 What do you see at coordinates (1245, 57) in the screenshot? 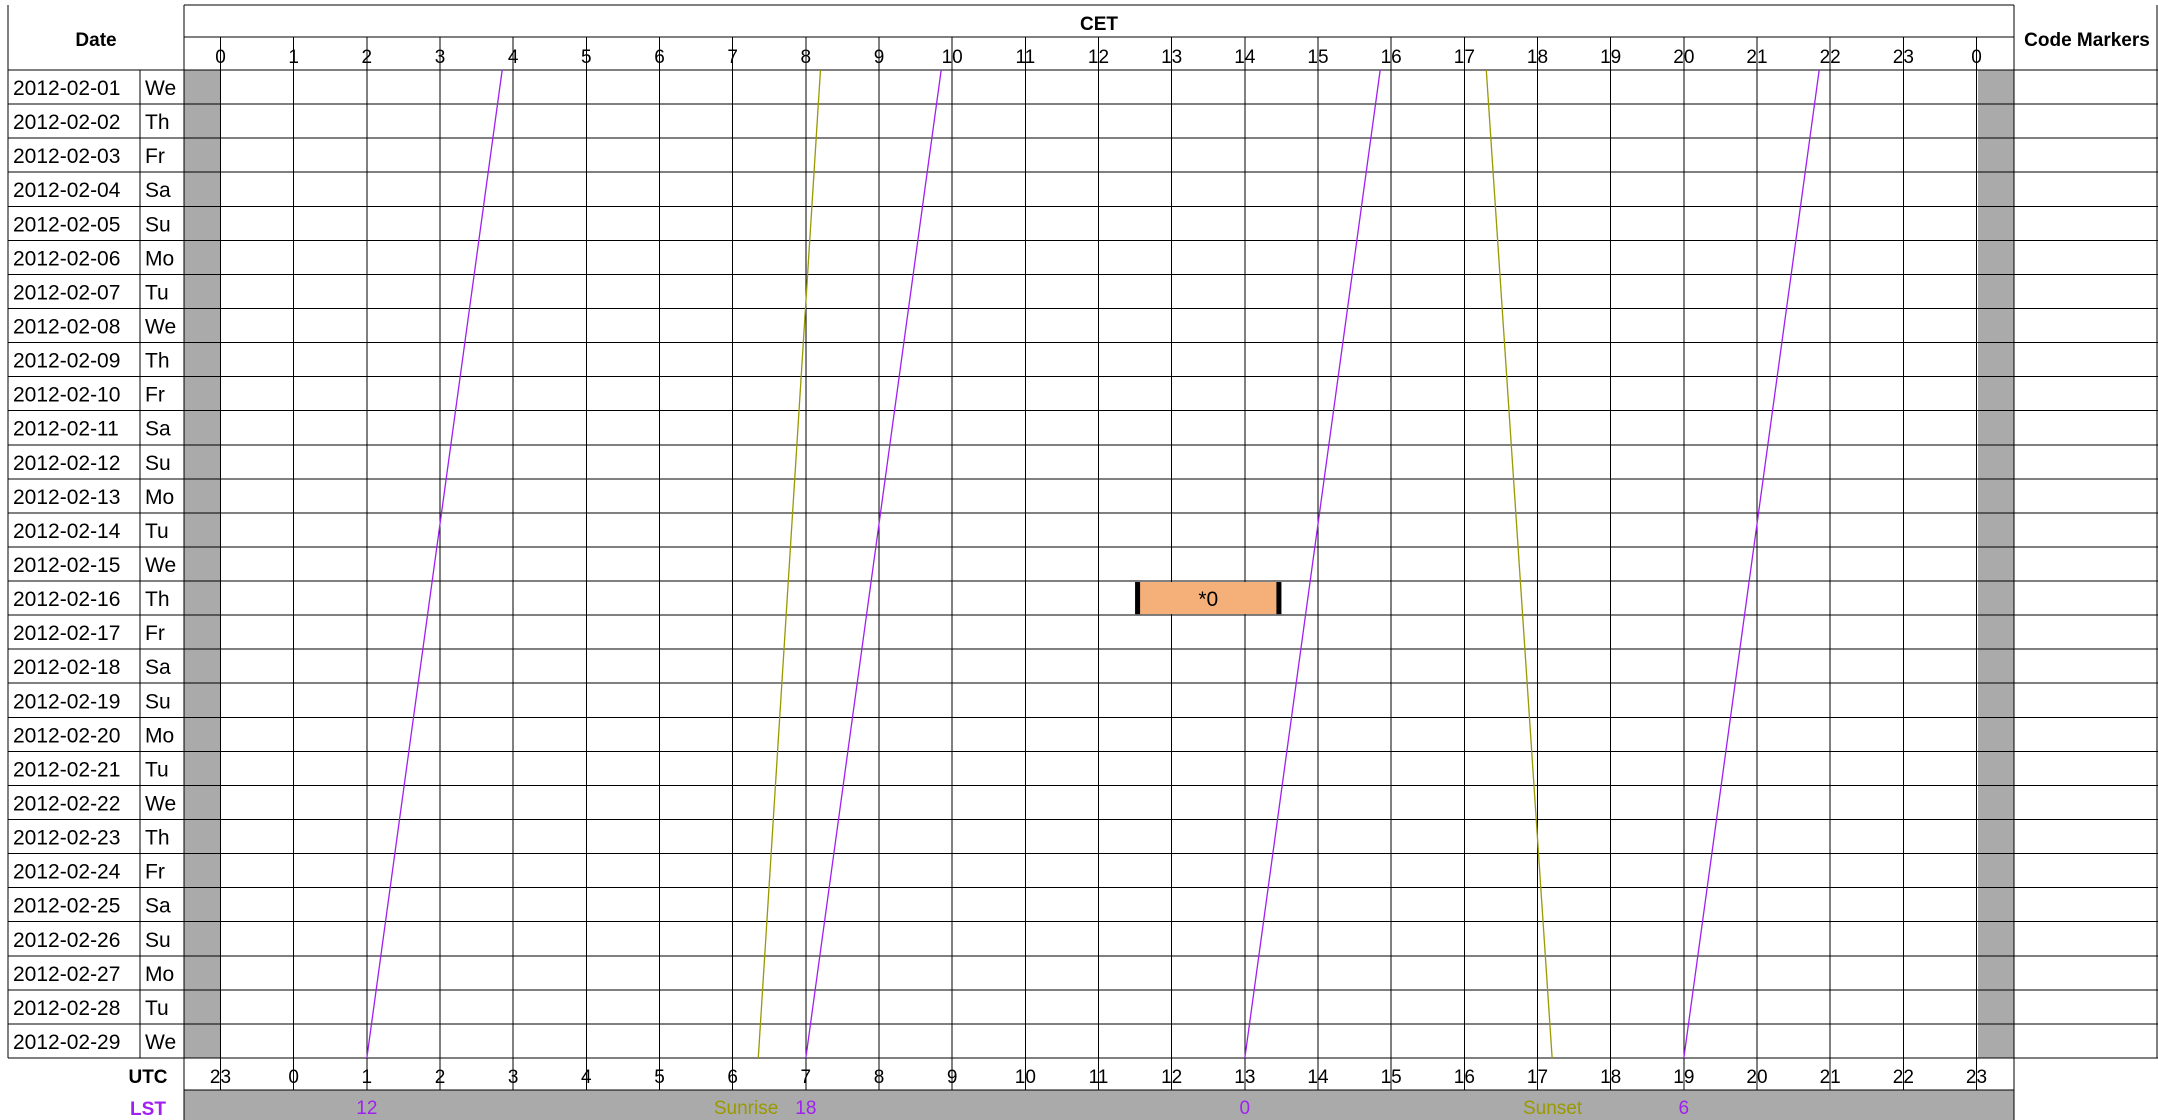
I see `cet-tick-label: 14` at bounding box center [1245, 57].